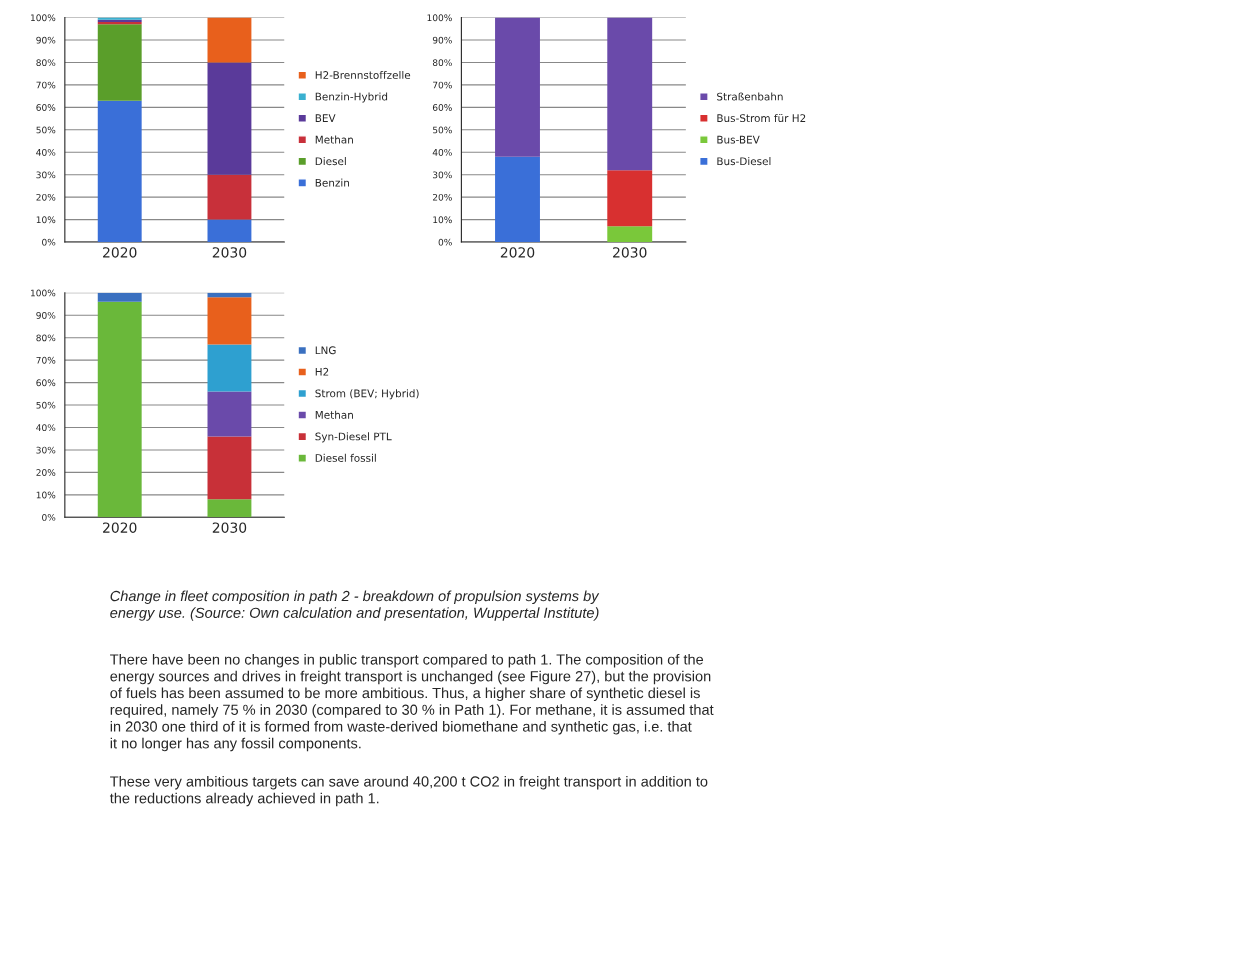 This screenshot has width=1247, height=976. What do you see at coordinates (750, 96) in the screenshot?
I see `legend-label: Straßenbahn` at bounding box center [750, 96].